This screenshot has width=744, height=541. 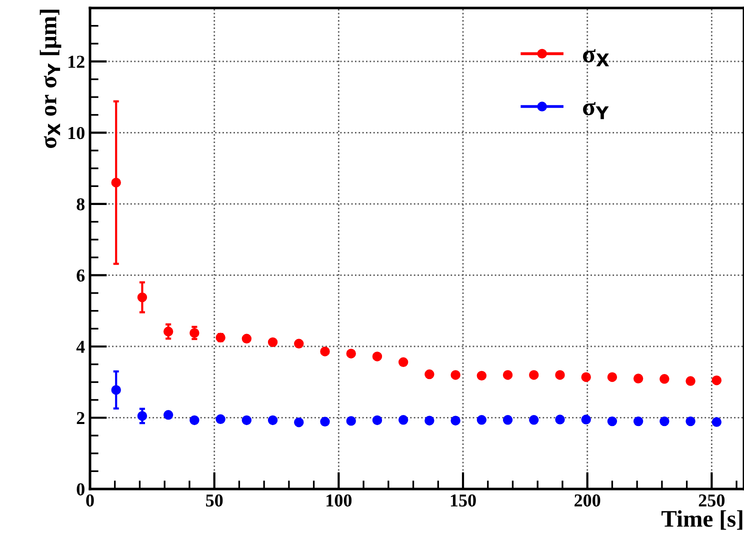 What do you see at coordinates (76, 133) in the screenshot?
I see `y-tick-label: 10` at bounding box center [76, 133].